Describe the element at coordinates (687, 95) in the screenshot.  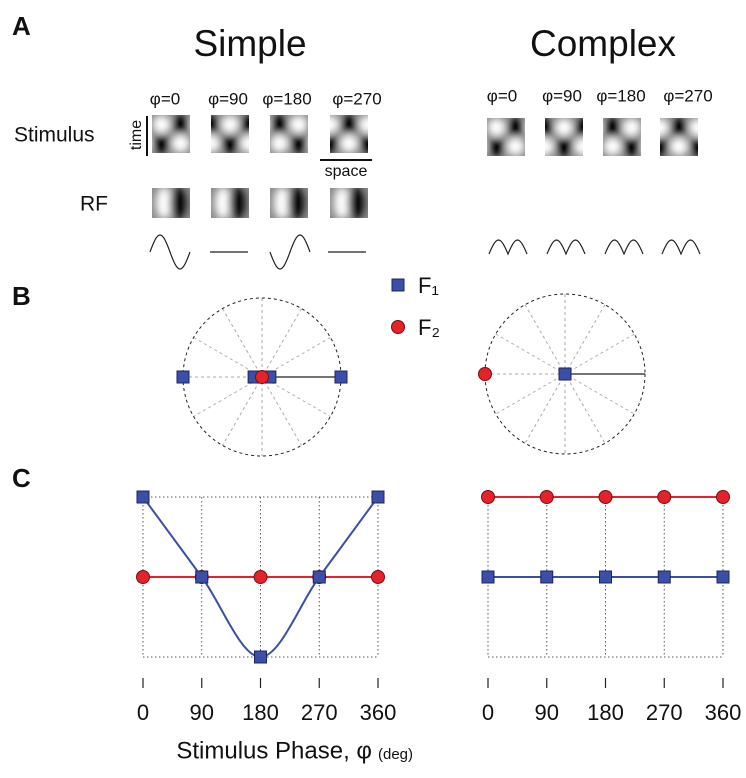
I see `phase-label: φ=270` at that location.